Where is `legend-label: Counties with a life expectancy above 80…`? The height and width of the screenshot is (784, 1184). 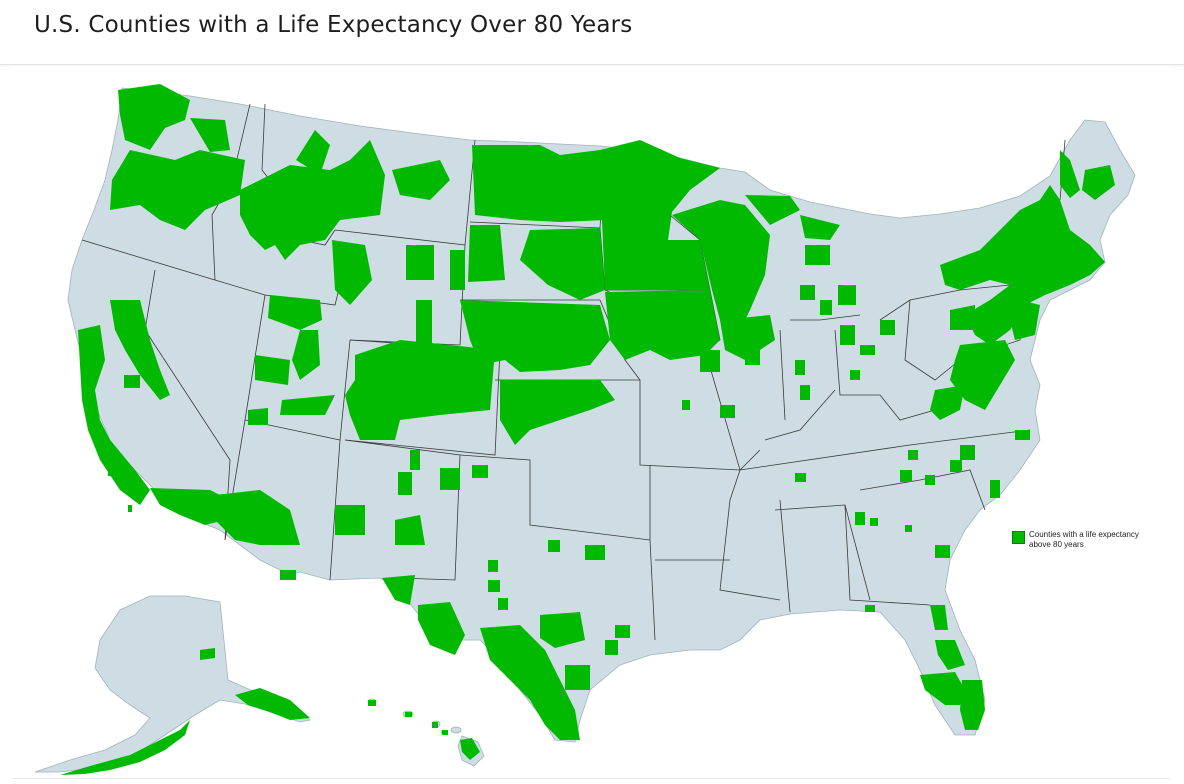
legend-label: Counties with a life expectancy above 80… is located at coordinates (1084, 539).